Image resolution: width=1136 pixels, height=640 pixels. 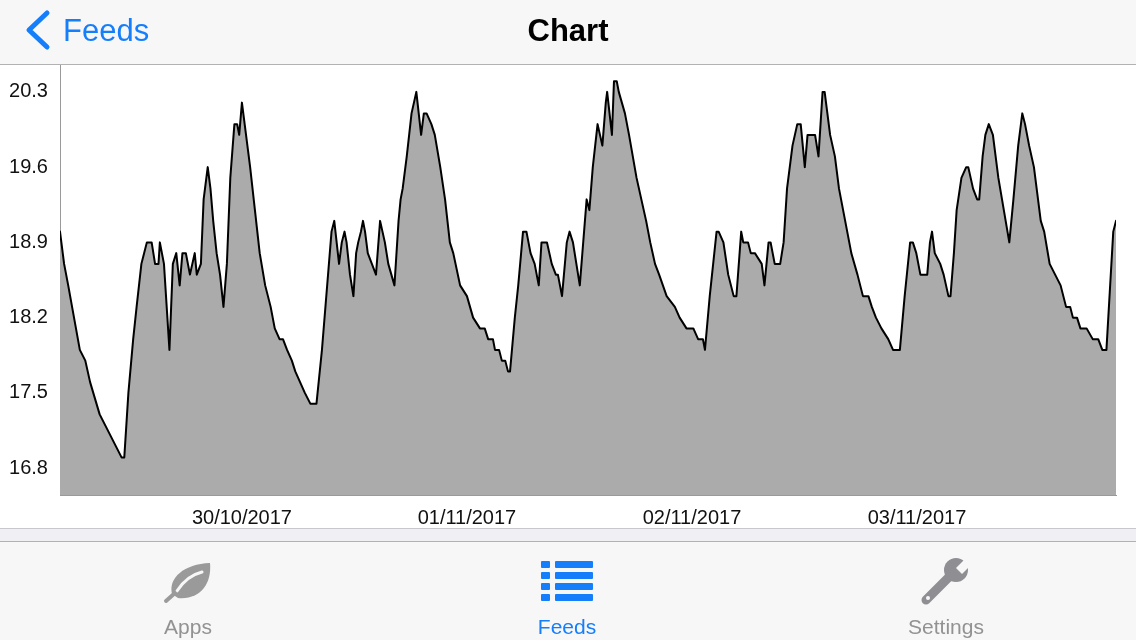 I want to click on y-tick-label: 17.5, so click(x=28, y=391).